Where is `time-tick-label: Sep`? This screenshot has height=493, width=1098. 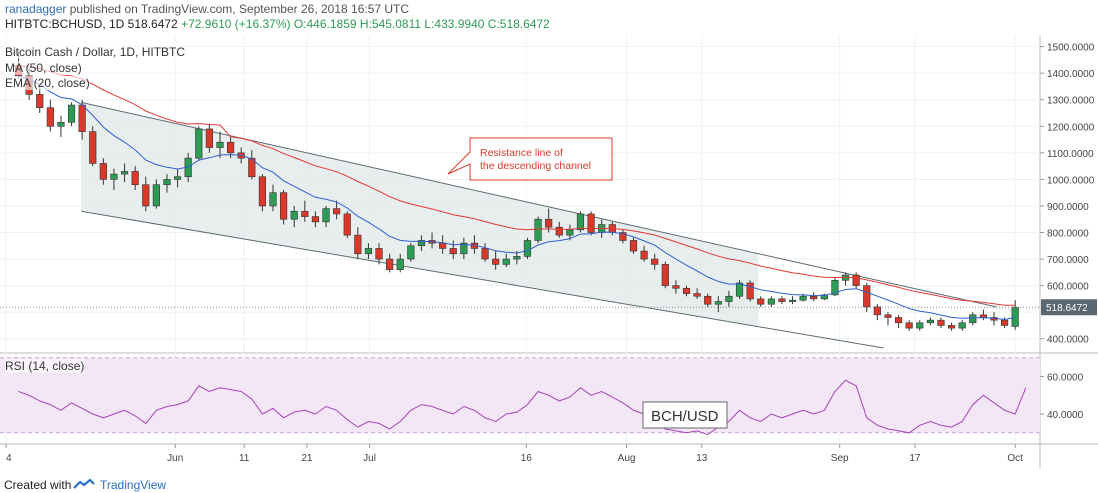
time-tick-label: Sep is located at coordinates (840, 458).